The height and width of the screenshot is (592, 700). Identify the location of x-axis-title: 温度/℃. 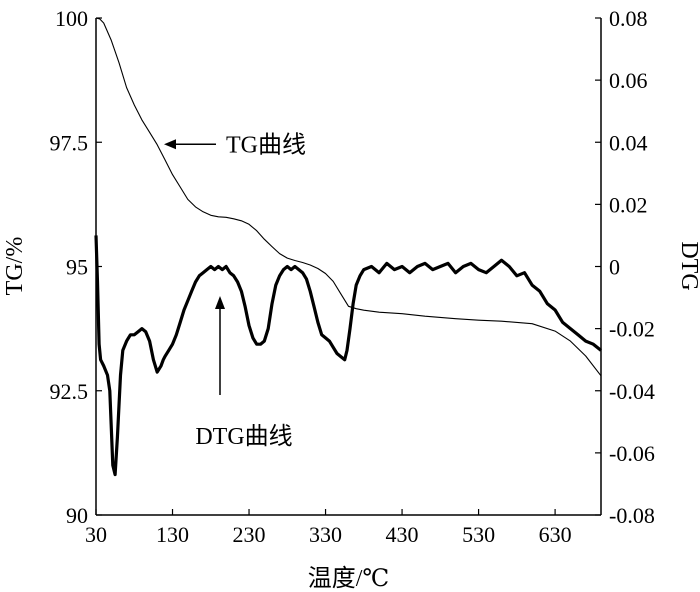
(349, 578).